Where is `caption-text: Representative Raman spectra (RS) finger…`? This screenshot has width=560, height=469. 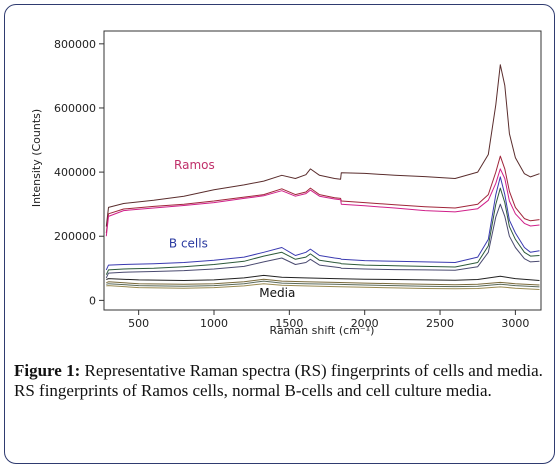
caption-text: Representative Raman spectra (RS) finger… is located at coordinates (278, 380).